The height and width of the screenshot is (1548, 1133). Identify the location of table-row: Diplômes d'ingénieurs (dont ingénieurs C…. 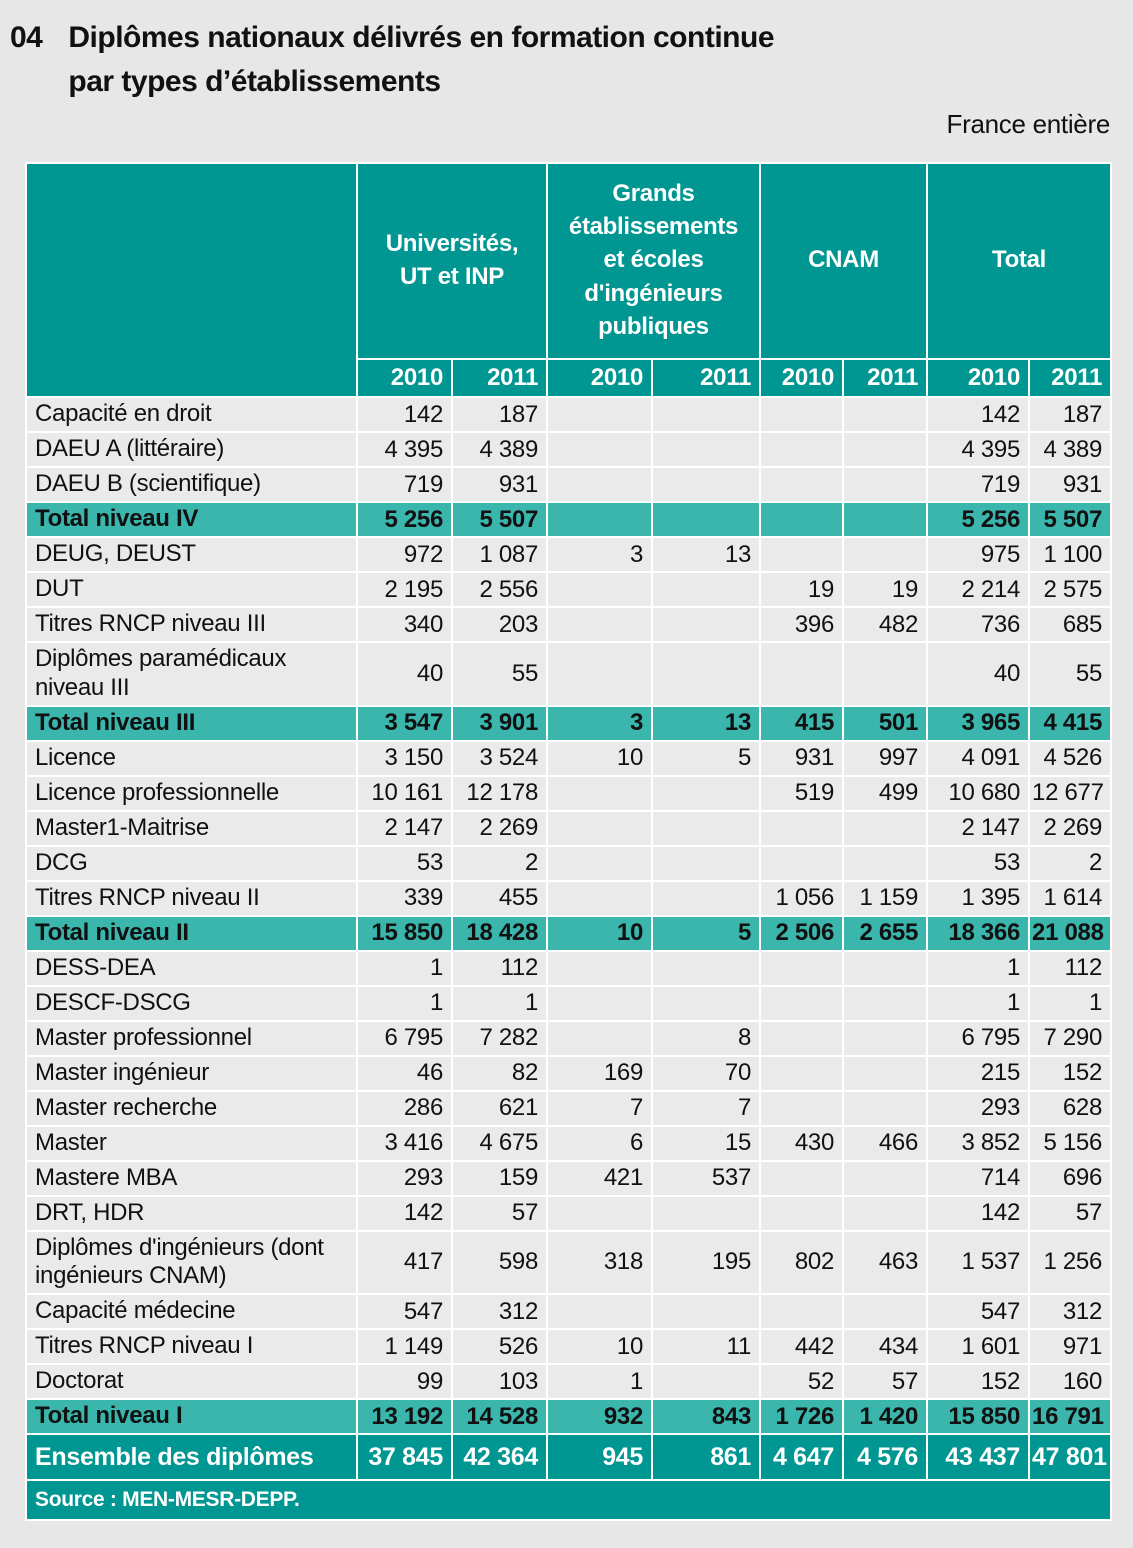
(569, 1262).